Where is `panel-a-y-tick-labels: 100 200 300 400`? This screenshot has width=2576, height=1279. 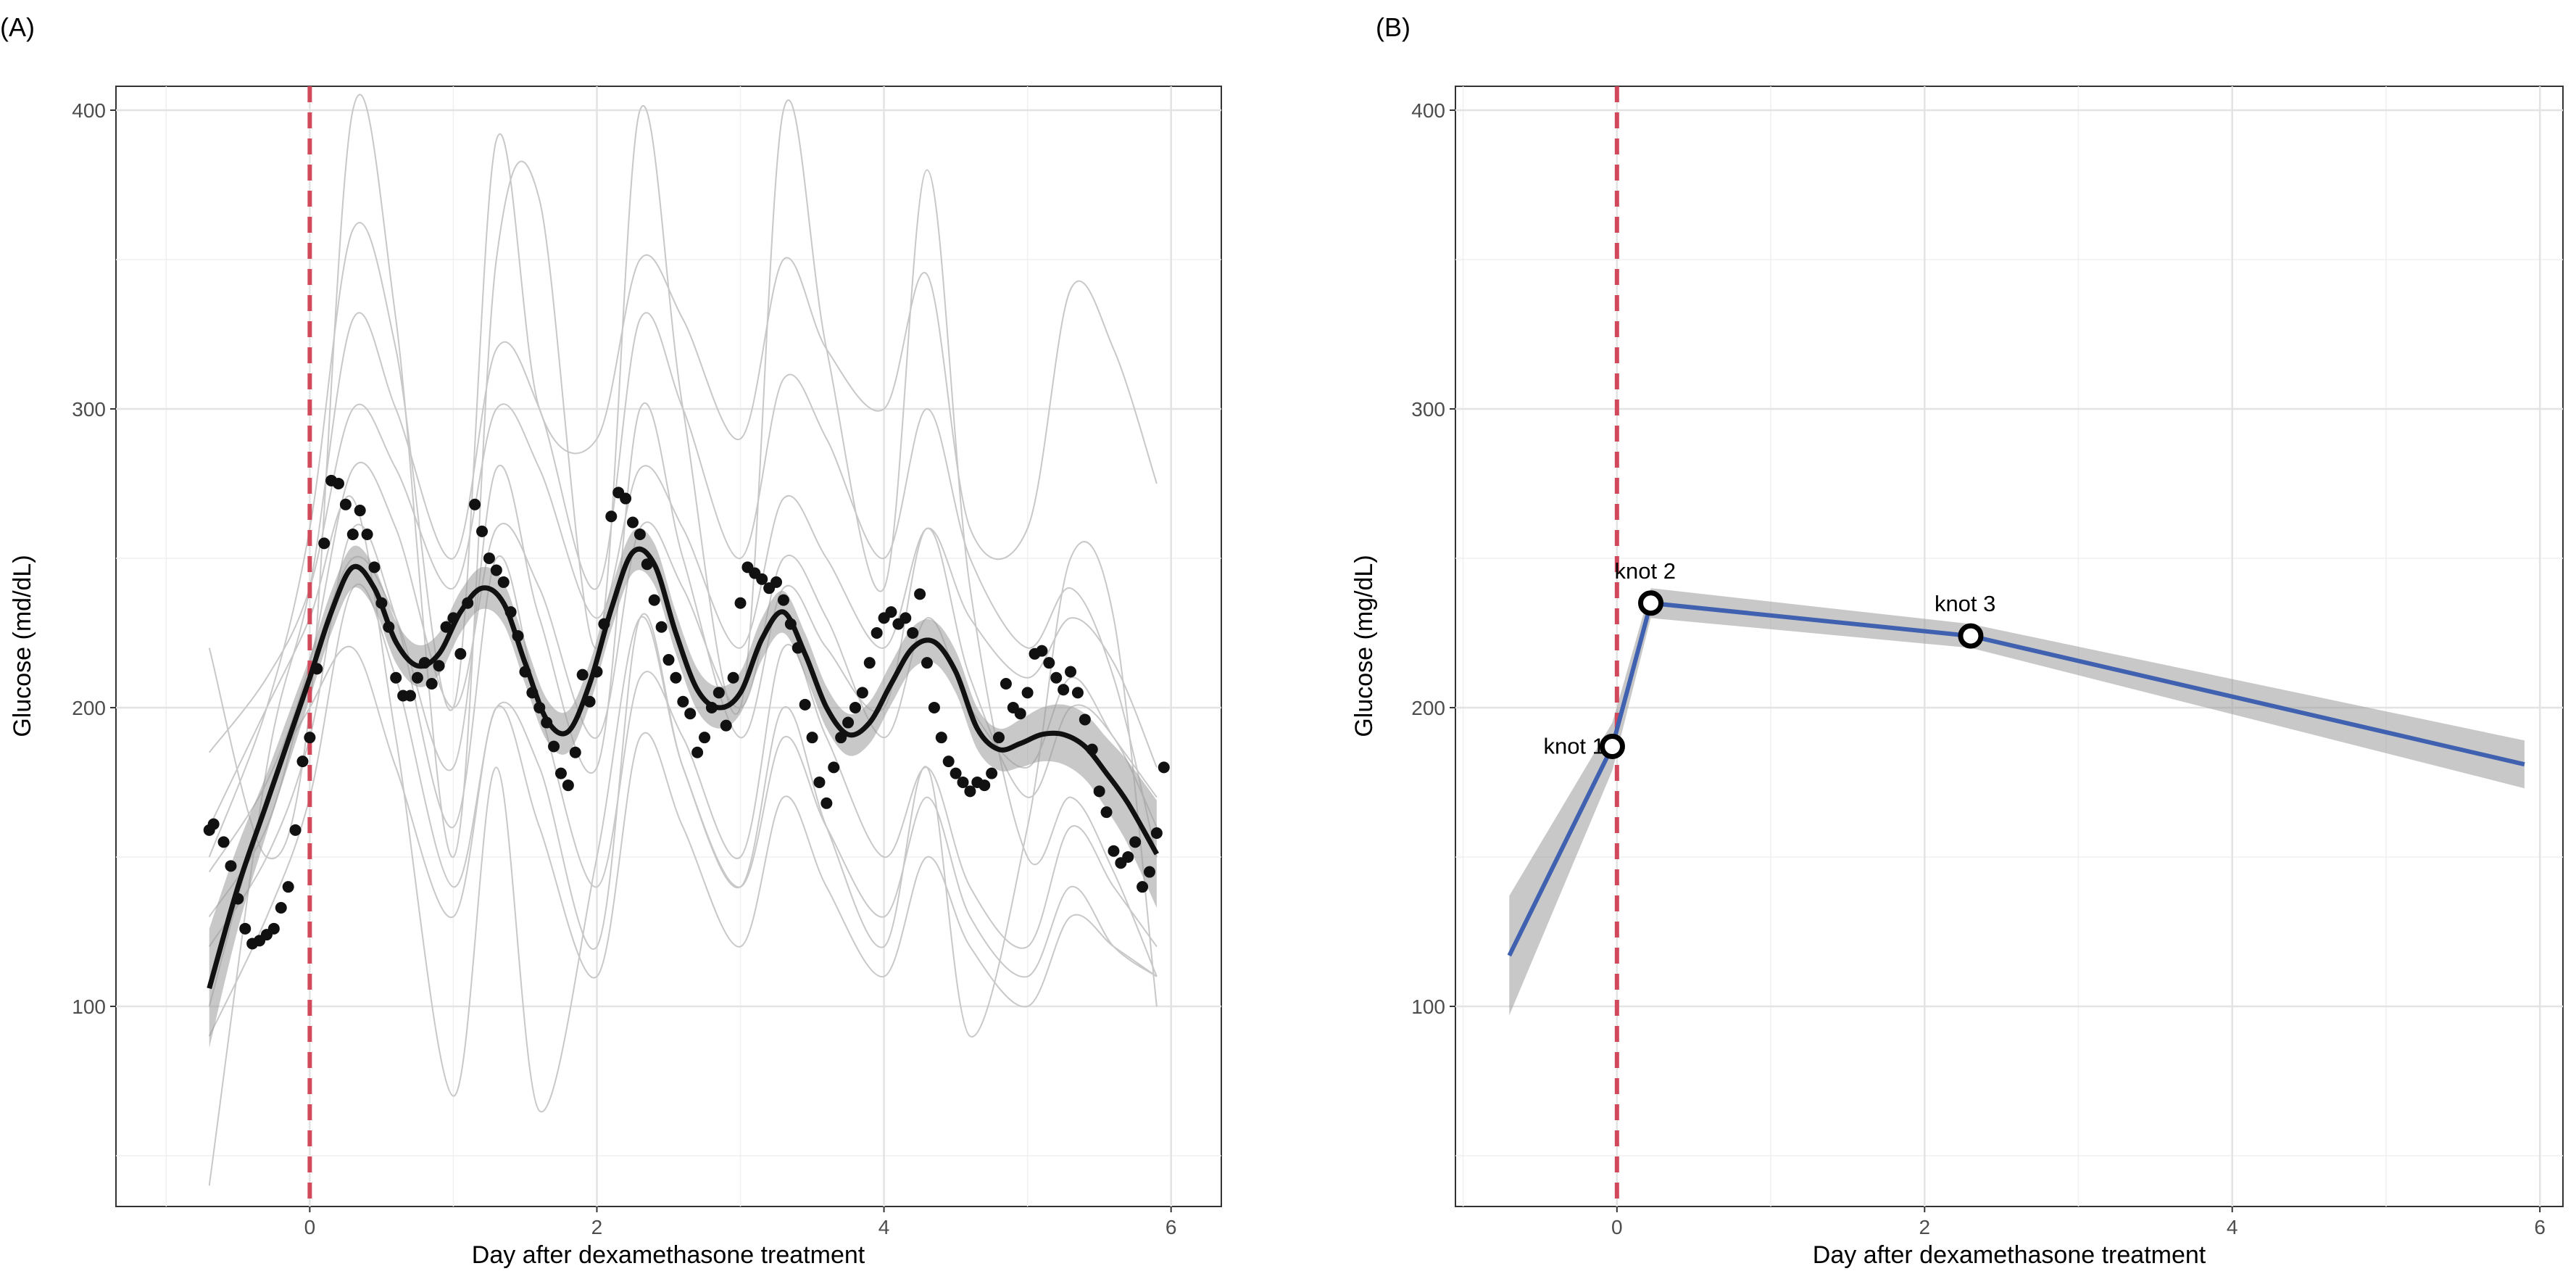 panel-a-y-tick-labels: 100 200 300 400 is located at coordinates (94, 558).